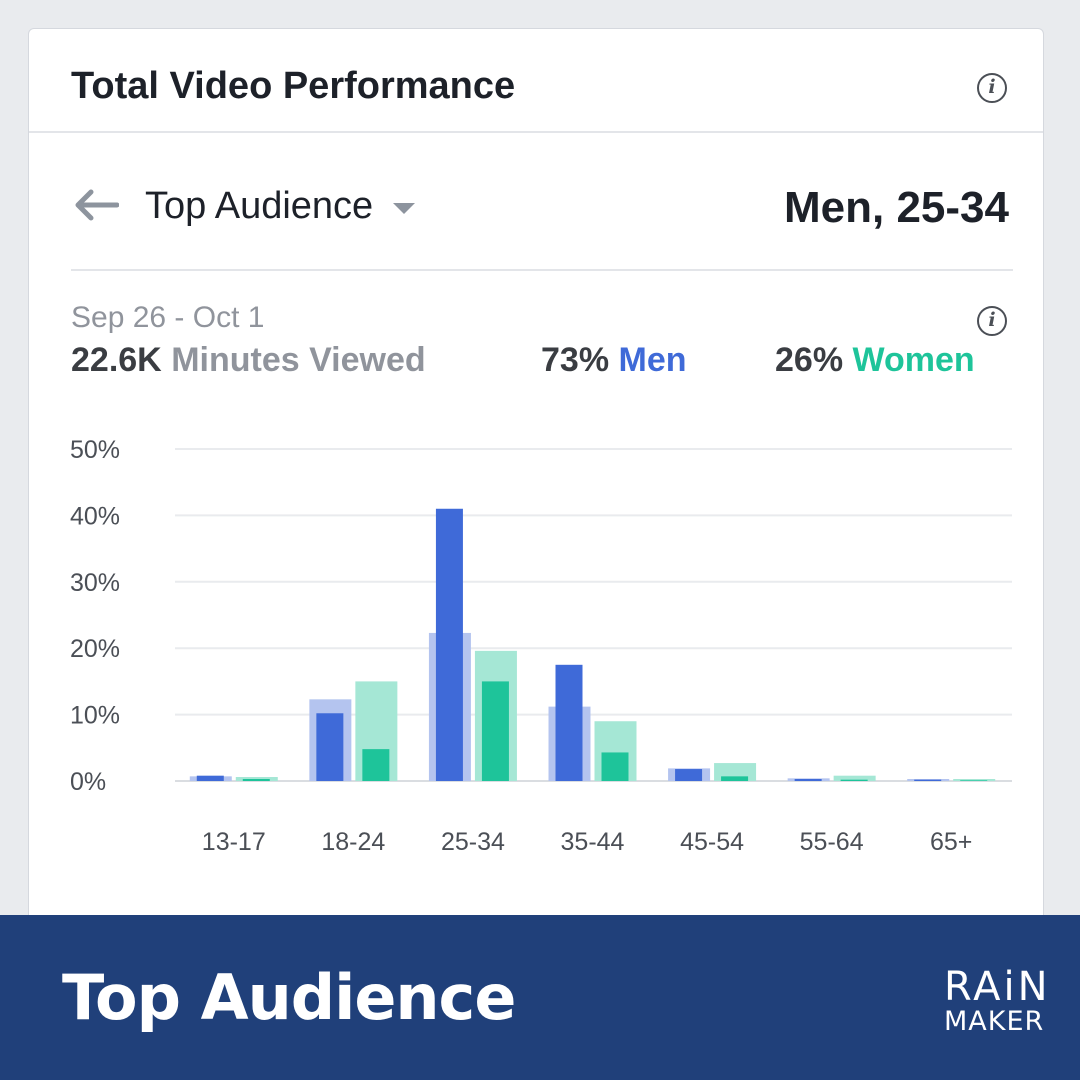 The image size is (1080, 1080). I want to click on women-share-stat: 26% Women, so click(875, 360).